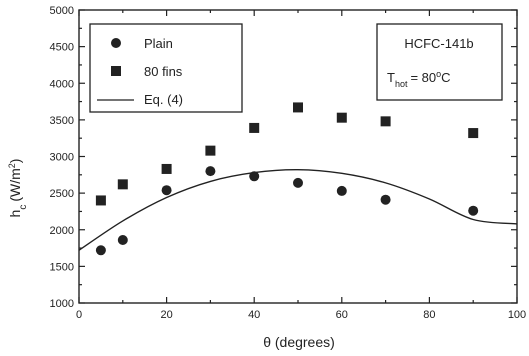 Image resolution: width=529 pixels, height=356 pixels. What do you see at coordinates (423, 77) in the screenshot?
I see `annotation-temp-value: = 80` at bounding box center [423, 77].